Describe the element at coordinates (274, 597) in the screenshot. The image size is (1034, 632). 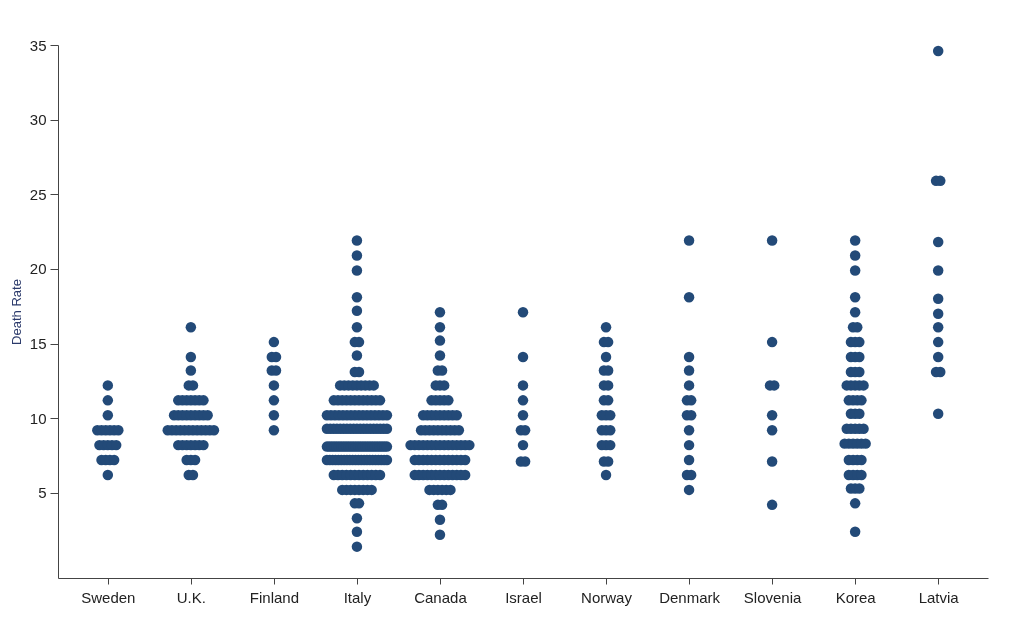
I see `x-tick-label: Finland` at that location.